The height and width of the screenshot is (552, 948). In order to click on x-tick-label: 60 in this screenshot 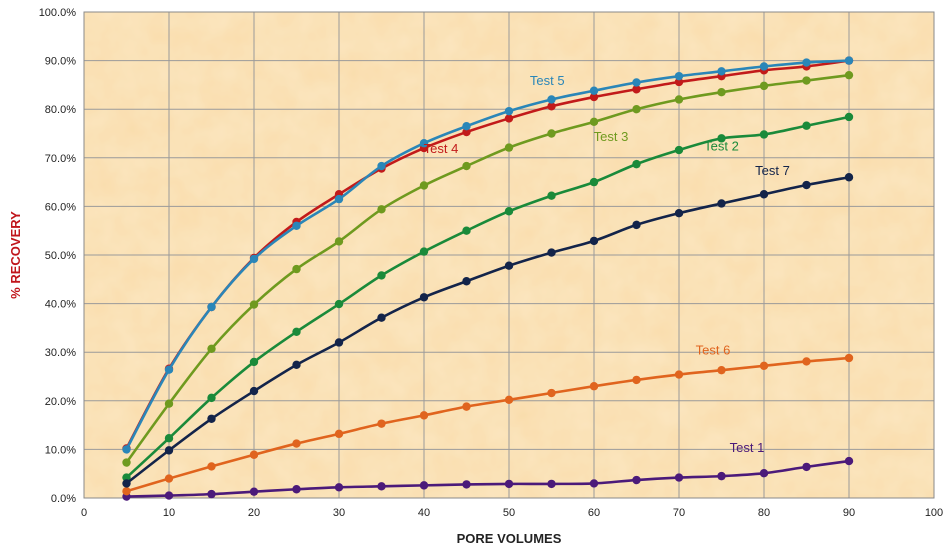, I will do `click(594, 513)`.